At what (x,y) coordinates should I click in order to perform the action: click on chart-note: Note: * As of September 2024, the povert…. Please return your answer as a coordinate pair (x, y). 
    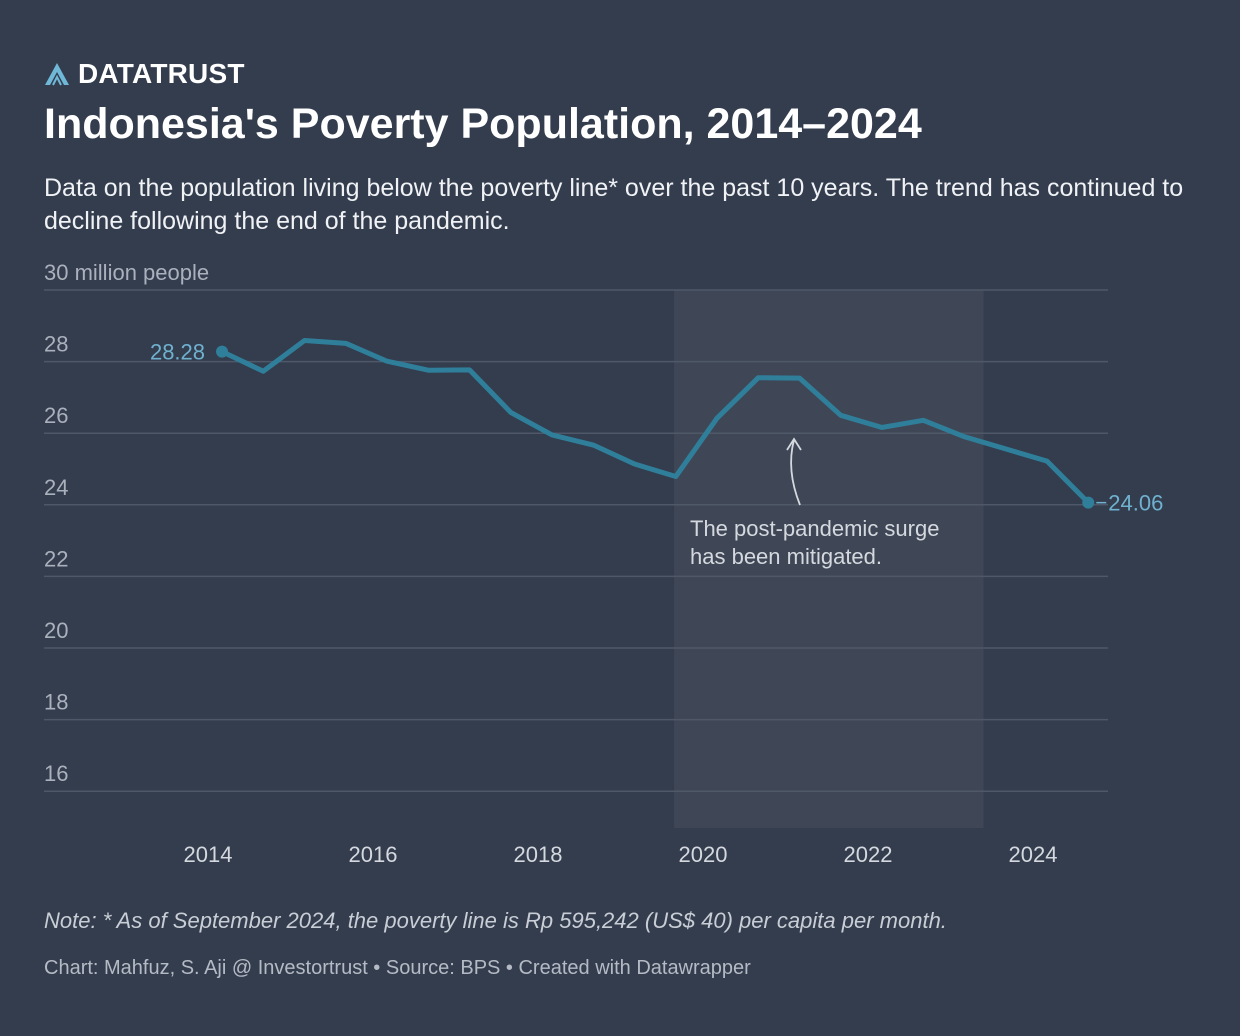
    Looking at the image, I should click on (495, 920).